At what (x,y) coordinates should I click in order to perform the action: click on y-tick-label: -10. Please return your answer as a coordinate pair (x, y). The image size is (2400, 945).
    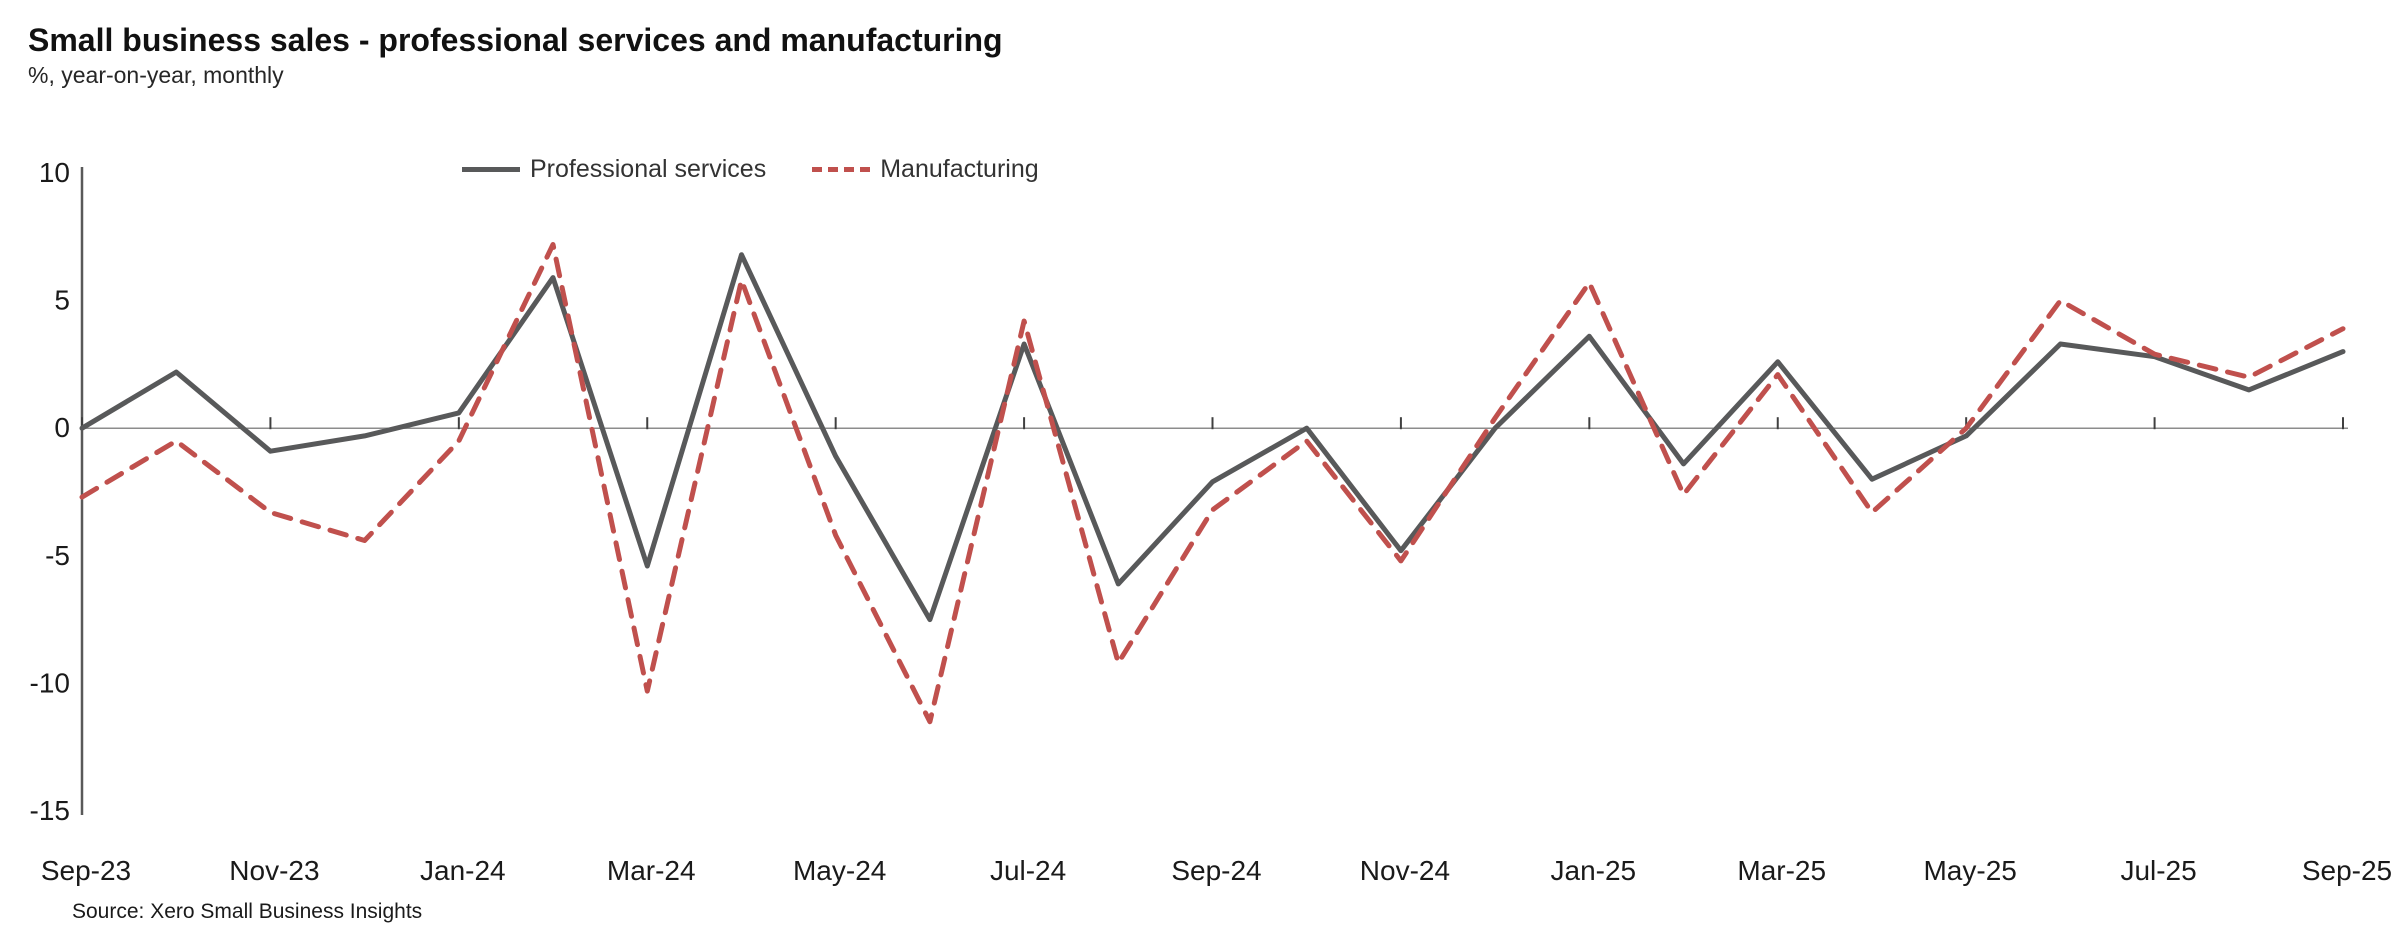
    Looking at the image, I should click on (50, 682).